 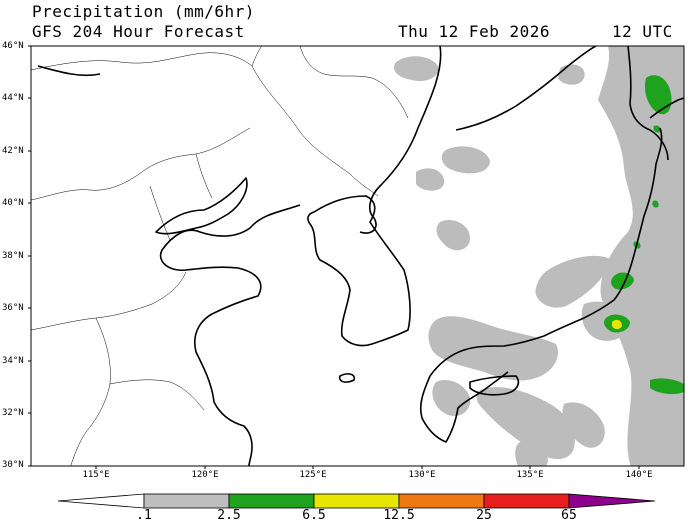 I want to click on colorbar-segment-orange, so click(x=441, y=501).